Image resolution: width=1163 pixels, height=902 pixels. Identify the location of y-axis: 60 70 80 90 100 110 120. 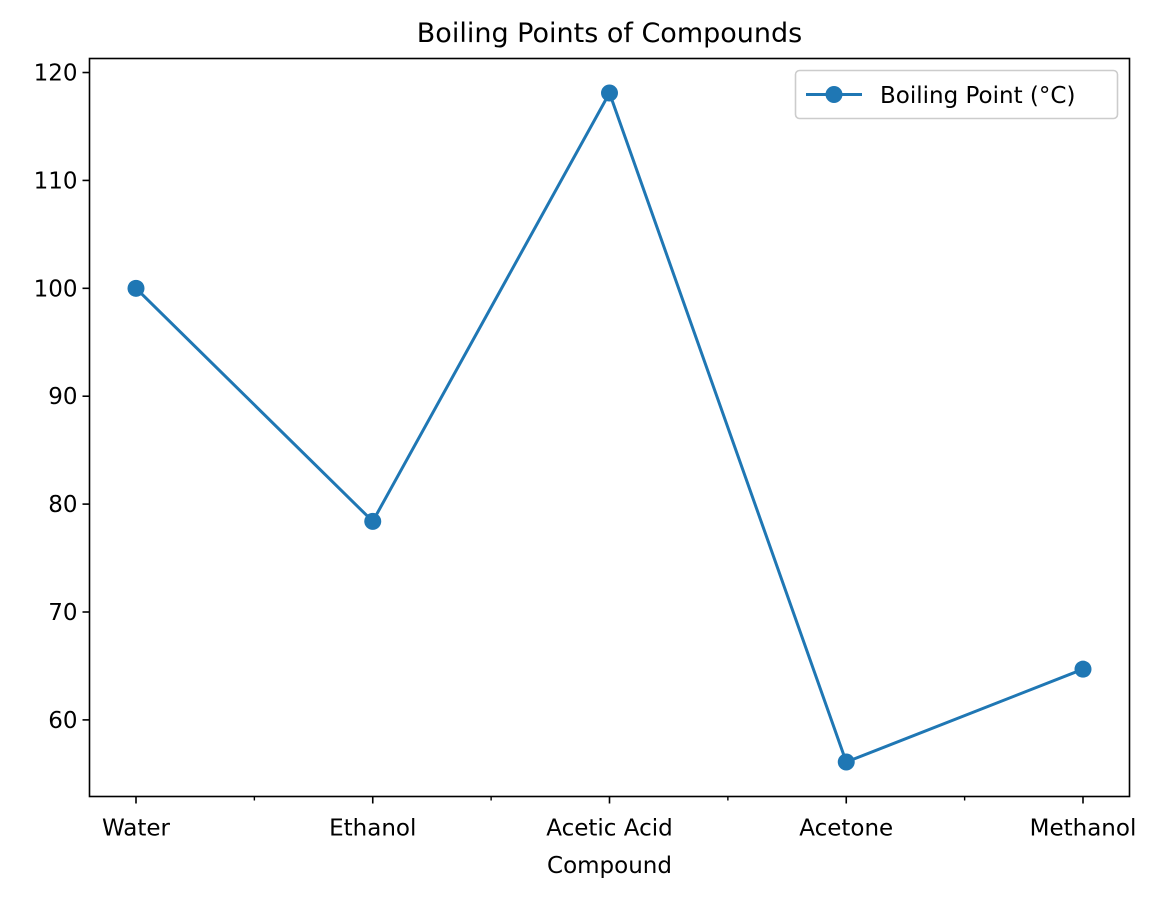
(62, 397).